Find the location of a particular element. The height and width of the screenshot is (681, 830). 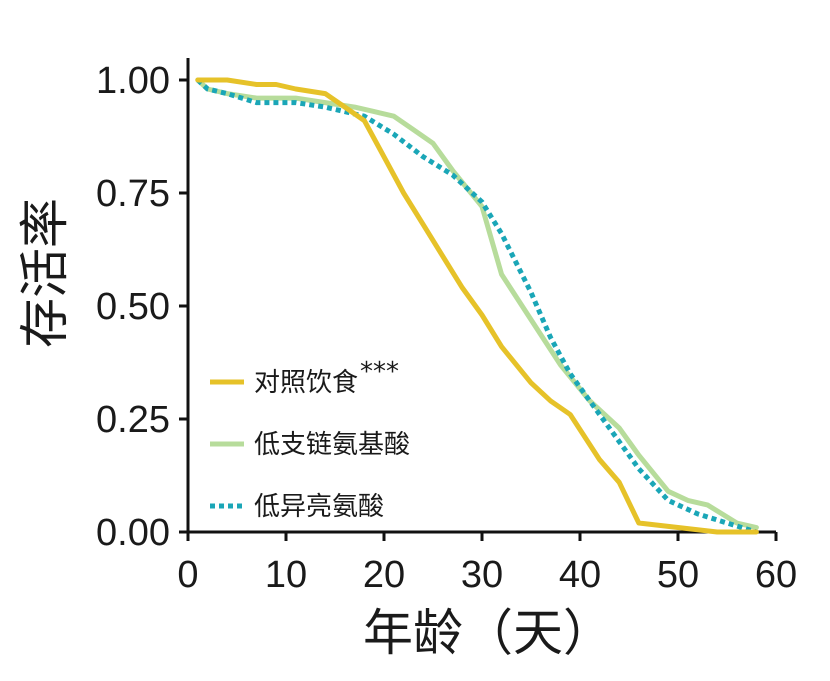

y-tick-label: 0.50 is located at coordinates (133, 307).